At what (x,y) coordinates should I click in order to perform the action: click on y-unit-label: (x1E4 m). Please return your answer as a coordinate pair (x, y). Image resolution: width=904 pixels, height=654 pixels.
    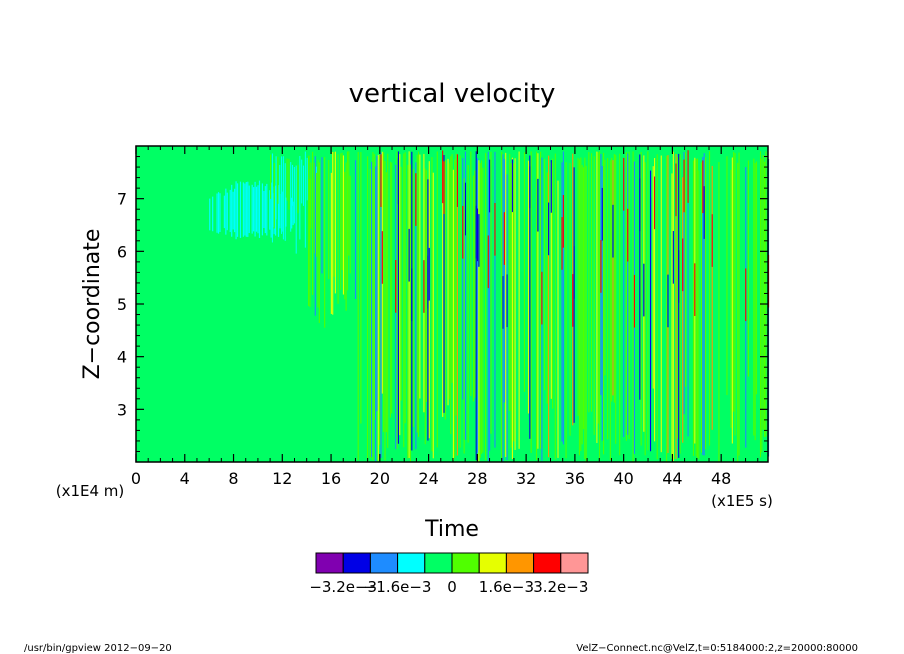
    Looking at the image, I should click on (90, 491).